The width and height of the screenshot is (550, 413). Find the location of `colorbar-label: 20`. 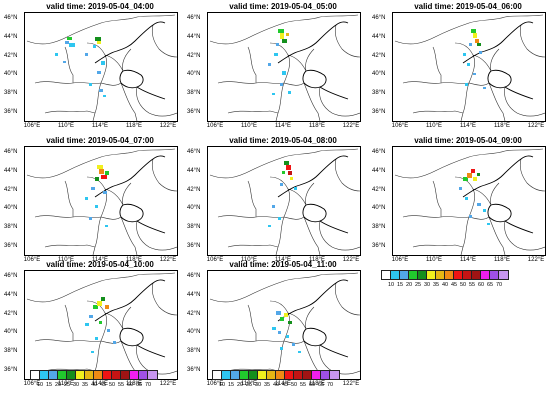

colorbar-label: 20 is located at coordinates (409, 285).